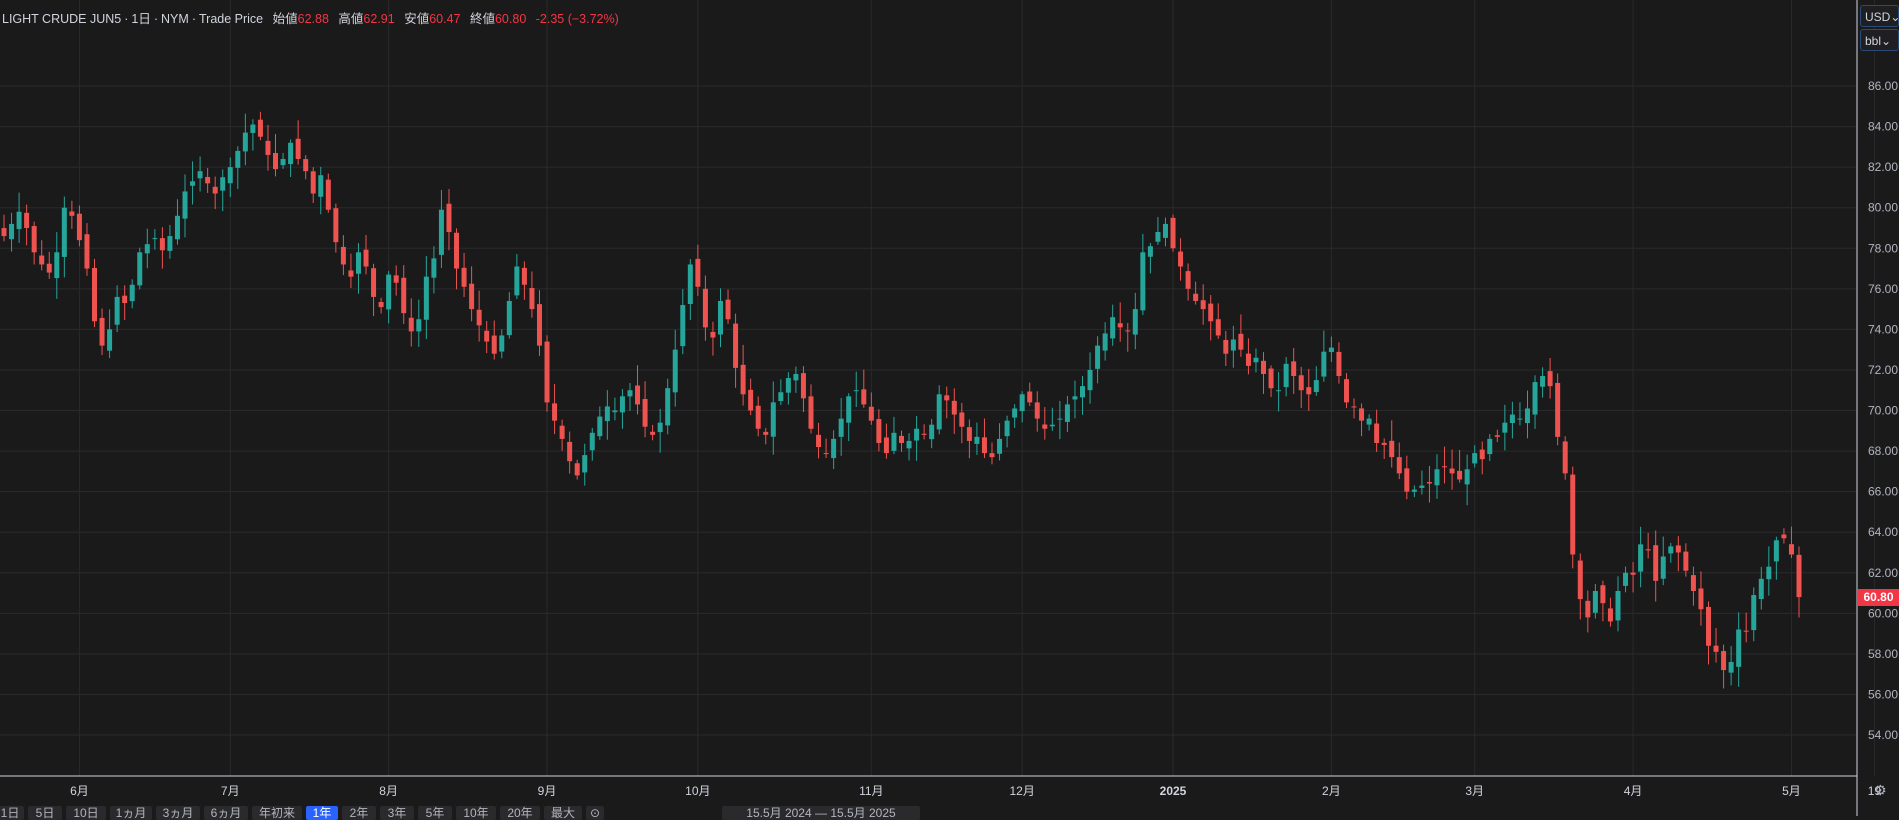 This screenshot has height=820, width=1899. Describe the element at coordinates (12, 813) in the screenshot. I see `period-button: 1日` at that location.